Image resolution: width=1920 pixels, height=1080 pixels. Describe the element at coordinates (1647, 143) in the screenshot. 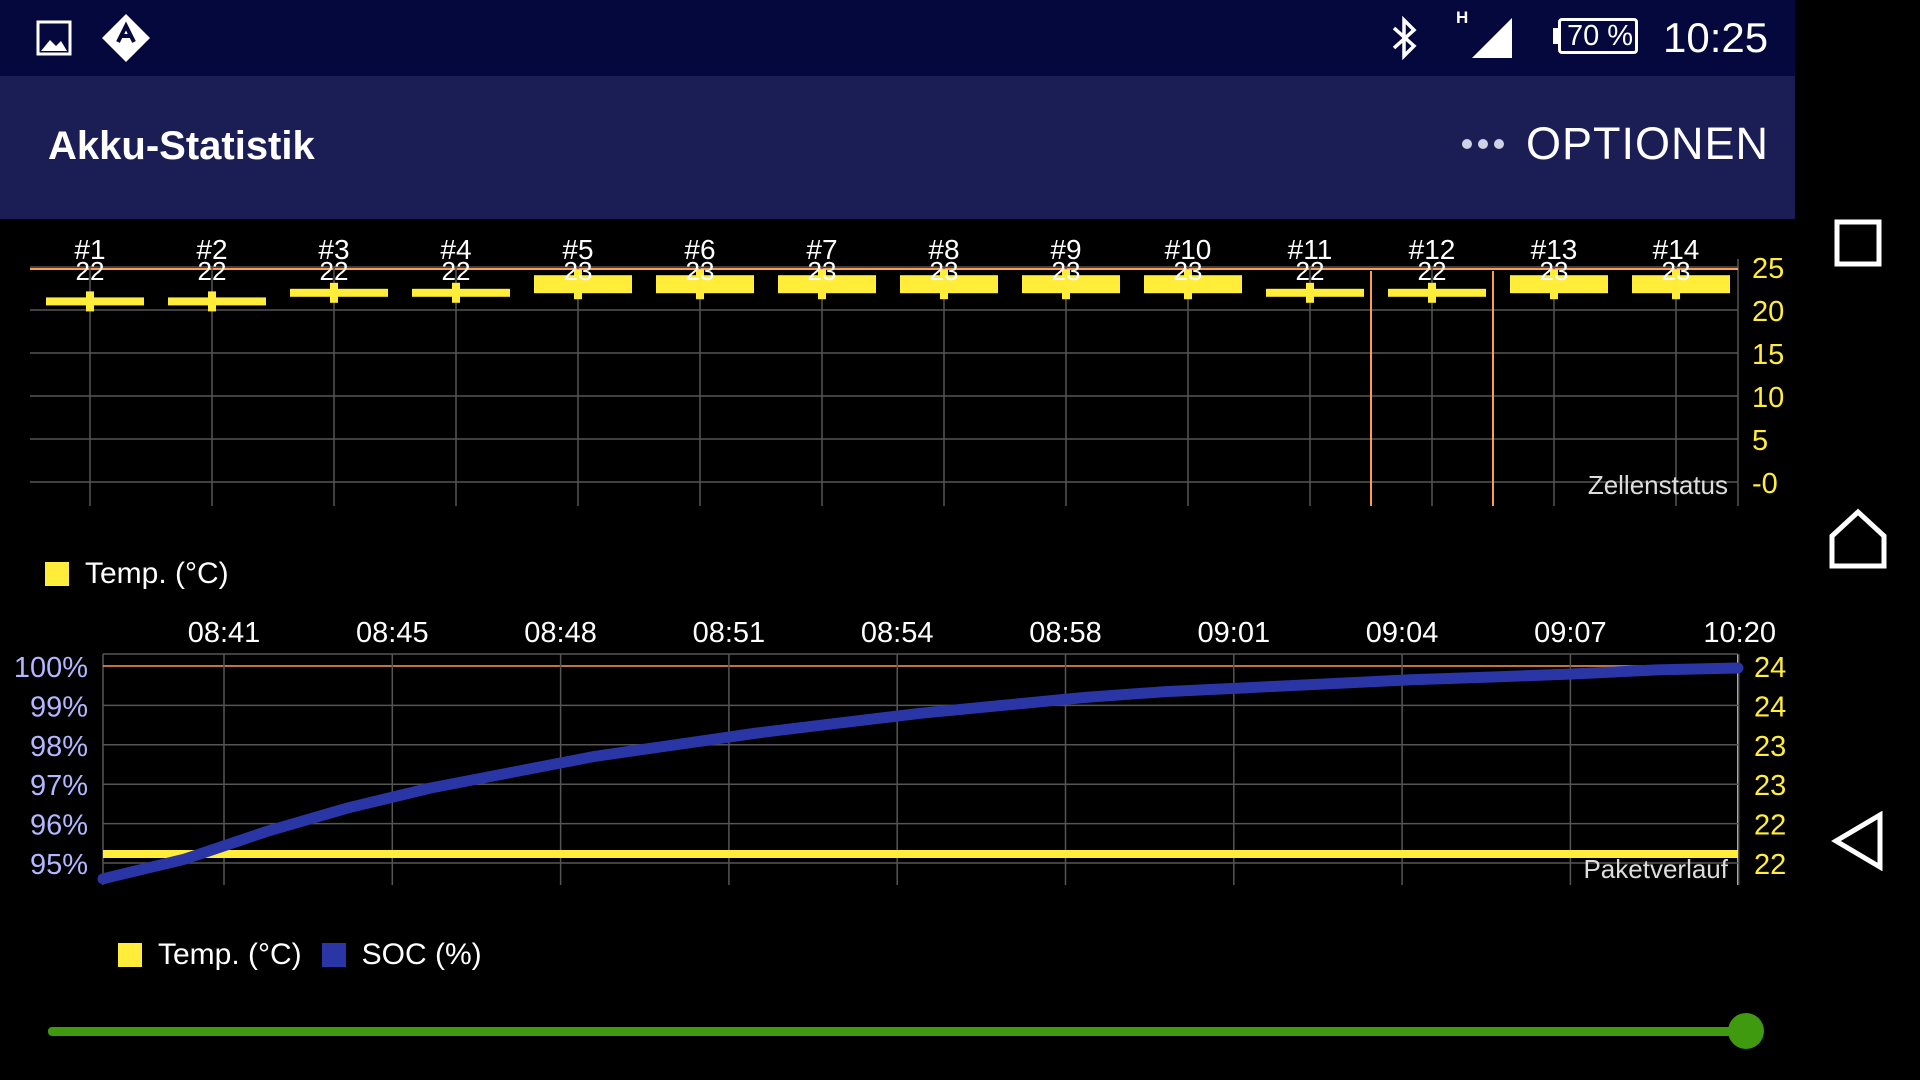

I see `options-label: OPTIONEN` at that location.